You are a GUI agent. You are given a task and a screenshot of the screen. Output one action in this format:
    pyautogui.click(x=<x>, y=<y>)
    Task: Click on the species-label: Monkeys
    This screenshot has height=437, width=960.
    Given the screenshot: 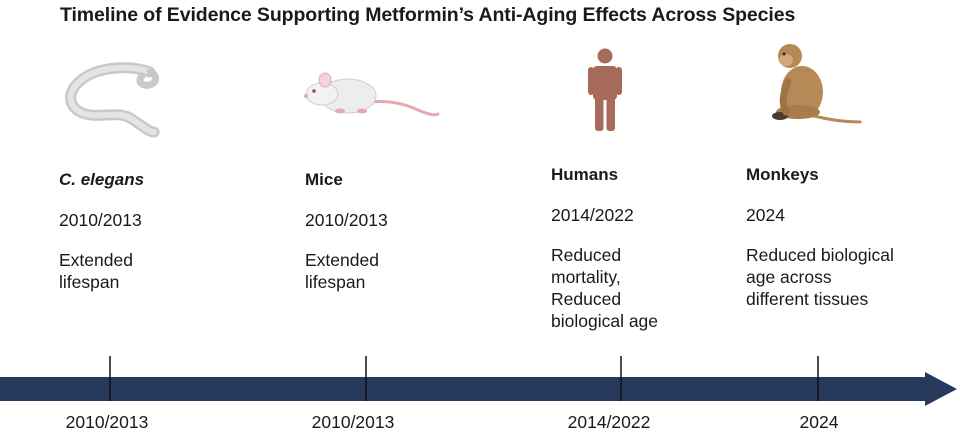 What is the action you would take?
    pyautogui.click(x=782, y=174)
    